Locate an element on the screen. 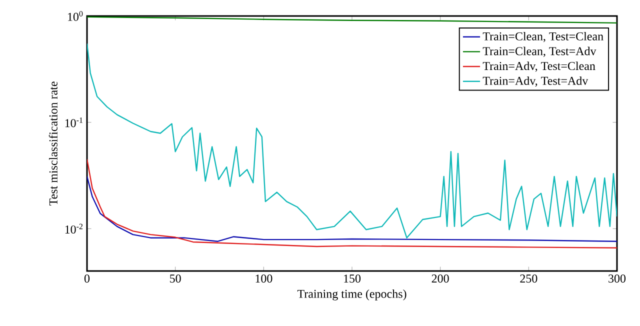 This screenshot has width=640, height=326. y-tick-label: 10$^{-1}$ is located at coordinates (73, 122).